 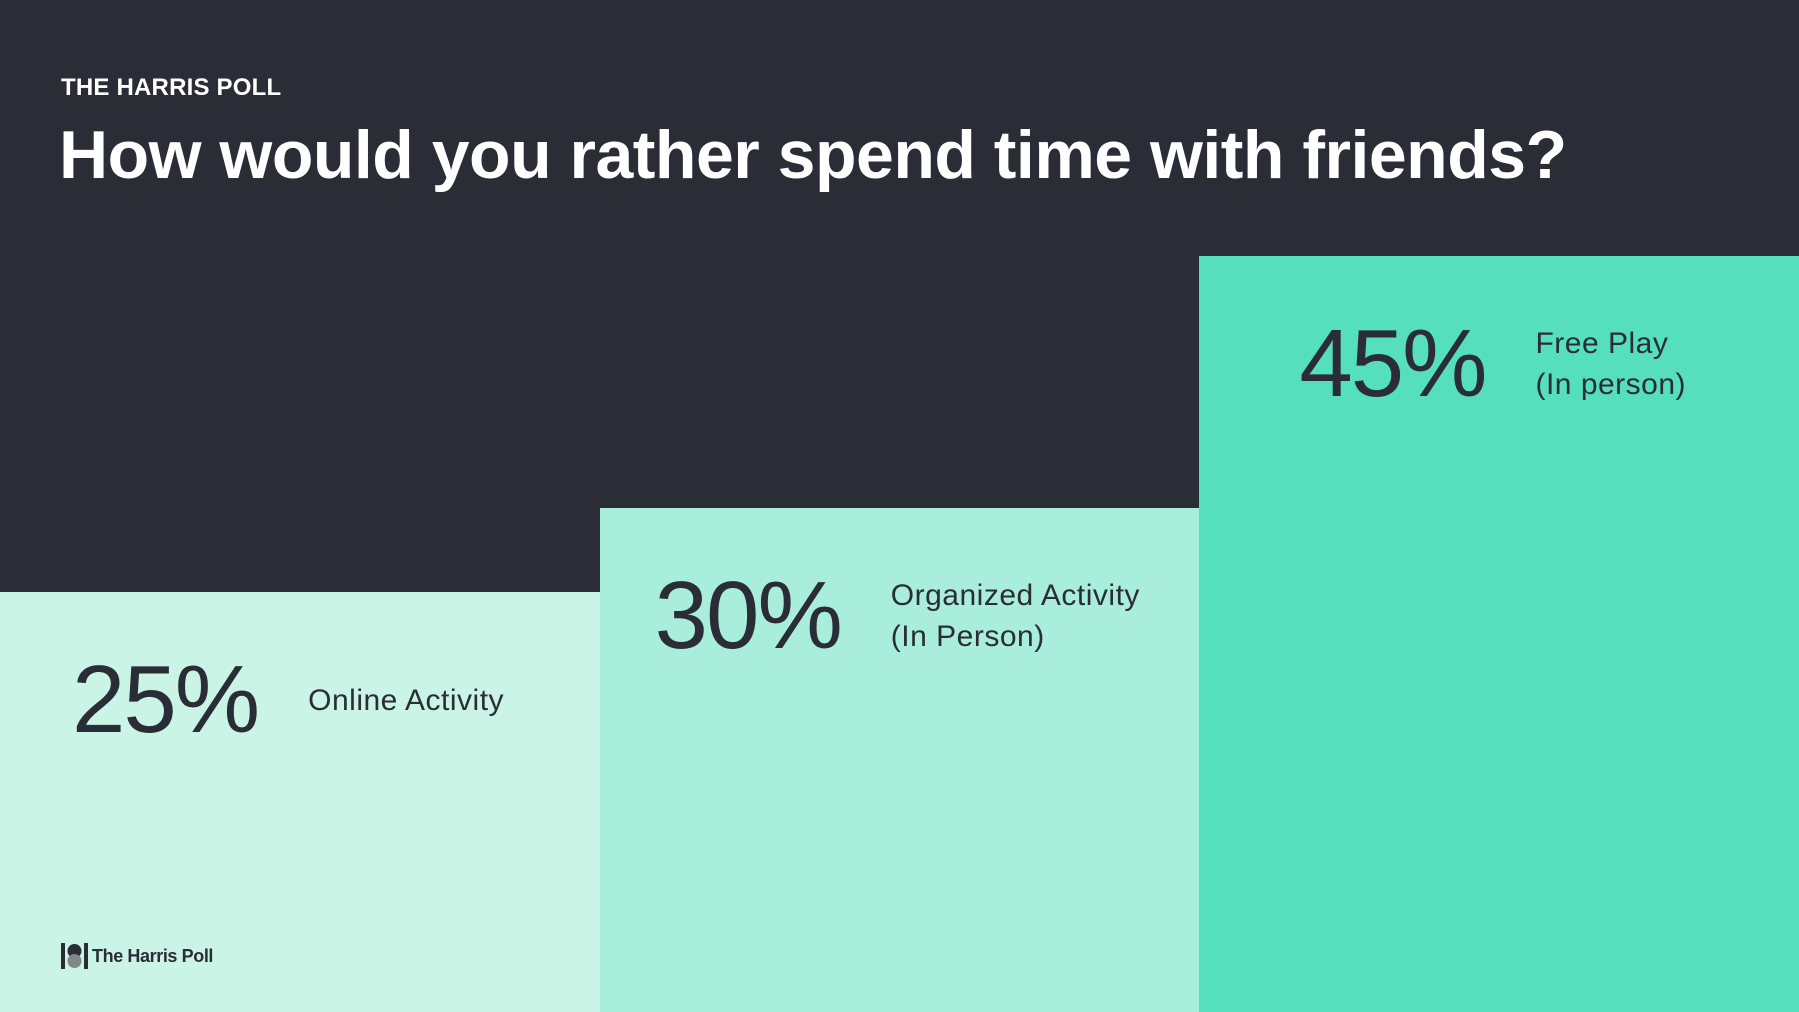 What do you see at coordinates (153, 955) in the screenshot?
I see `logo-text: The Harris Poll` at bounding box center [153, 955].